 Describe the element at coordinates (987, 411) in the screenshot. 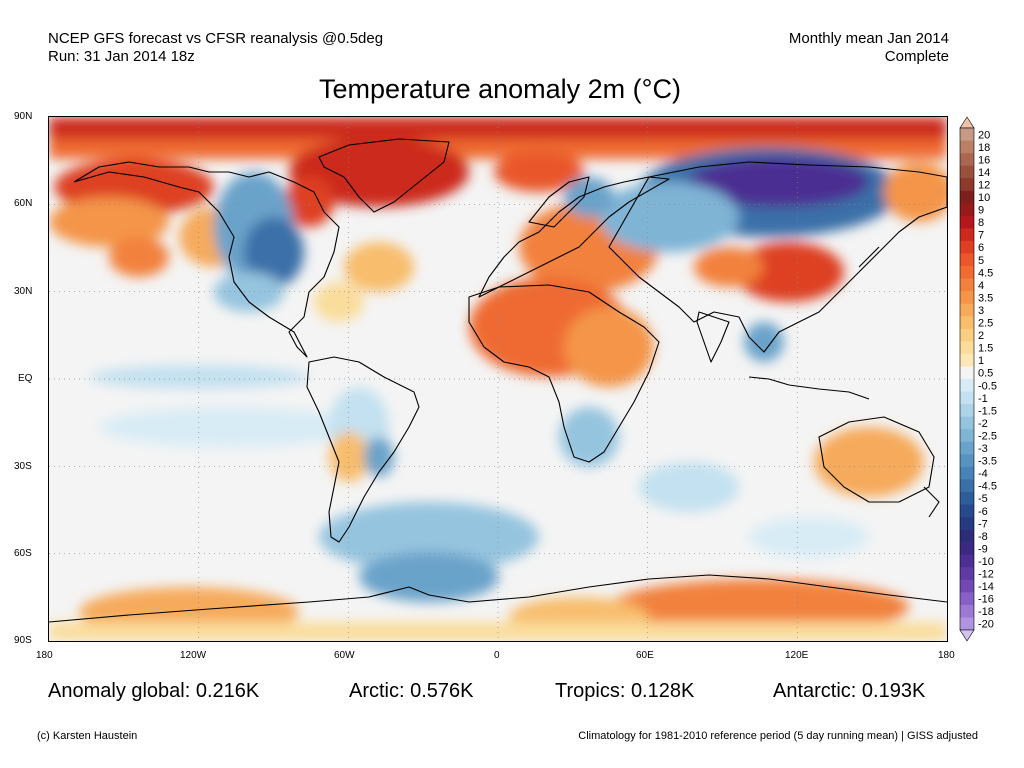

I see `colorbar-tick-label: -1.5` at that location.